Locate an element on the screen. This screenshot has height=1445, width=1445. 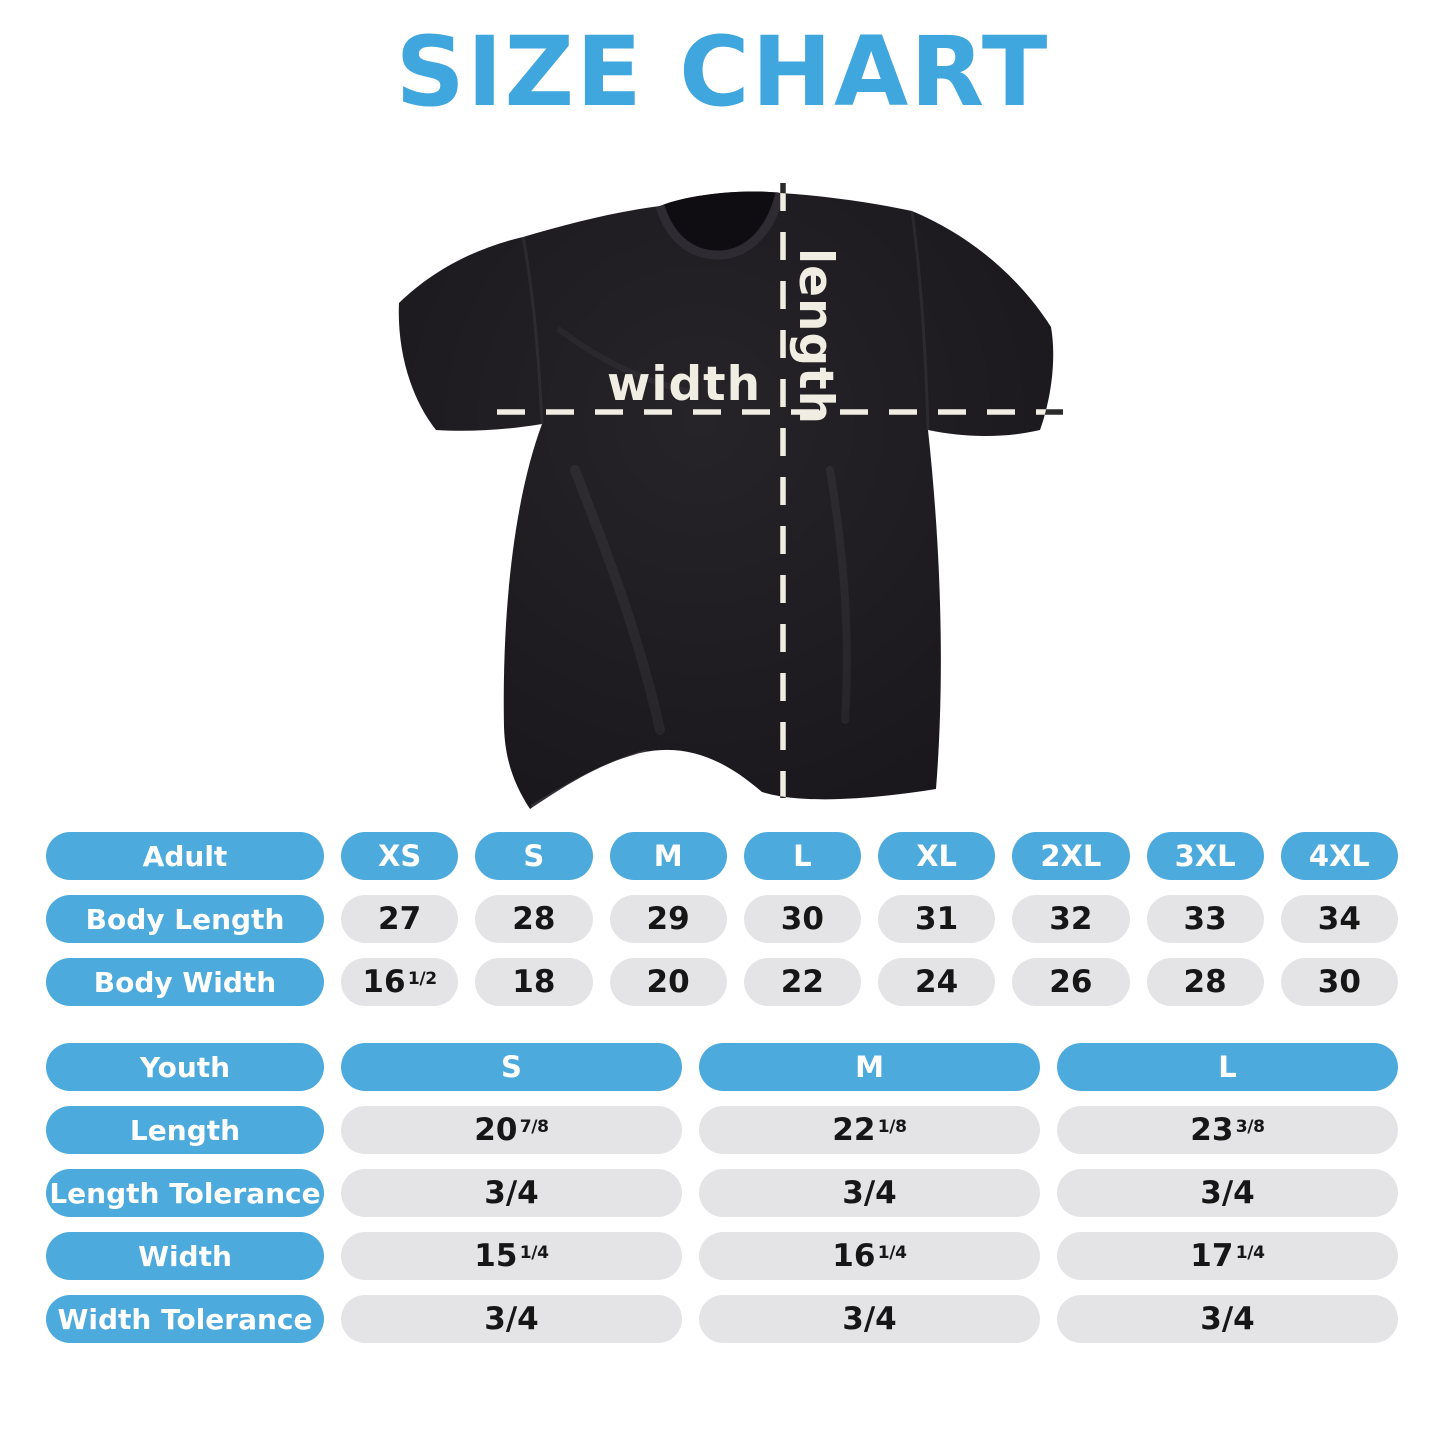
collar-trim is located at coordinates (720, 225).